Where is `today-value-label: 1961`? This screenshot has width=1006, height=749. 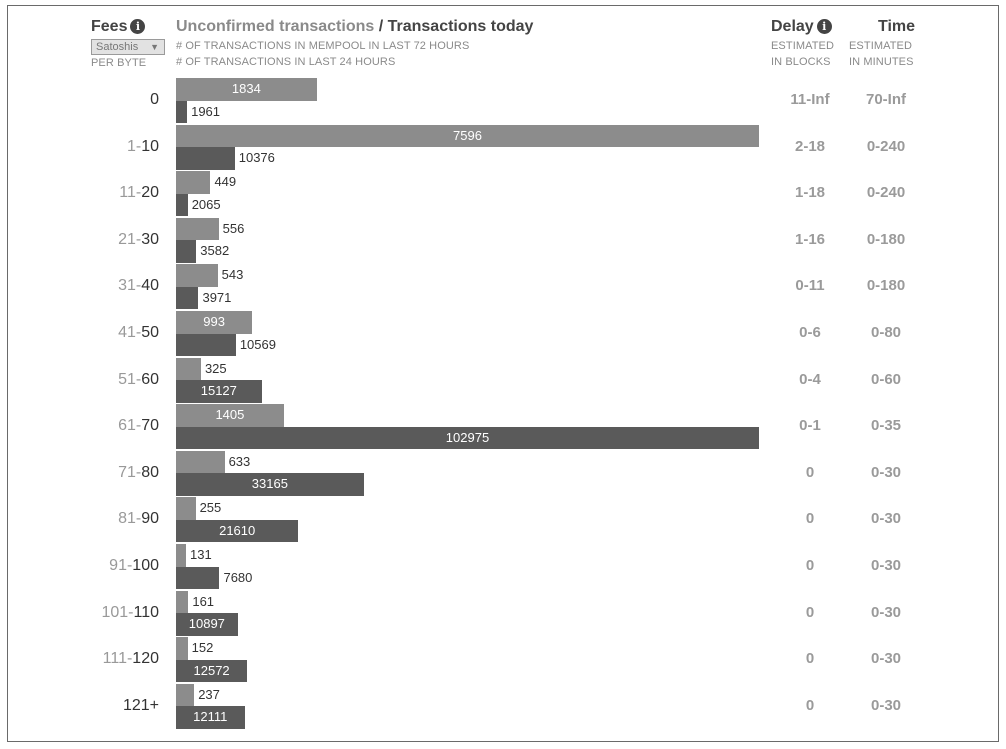 today-value-label: 1961 is located at coordinates (206, 111).